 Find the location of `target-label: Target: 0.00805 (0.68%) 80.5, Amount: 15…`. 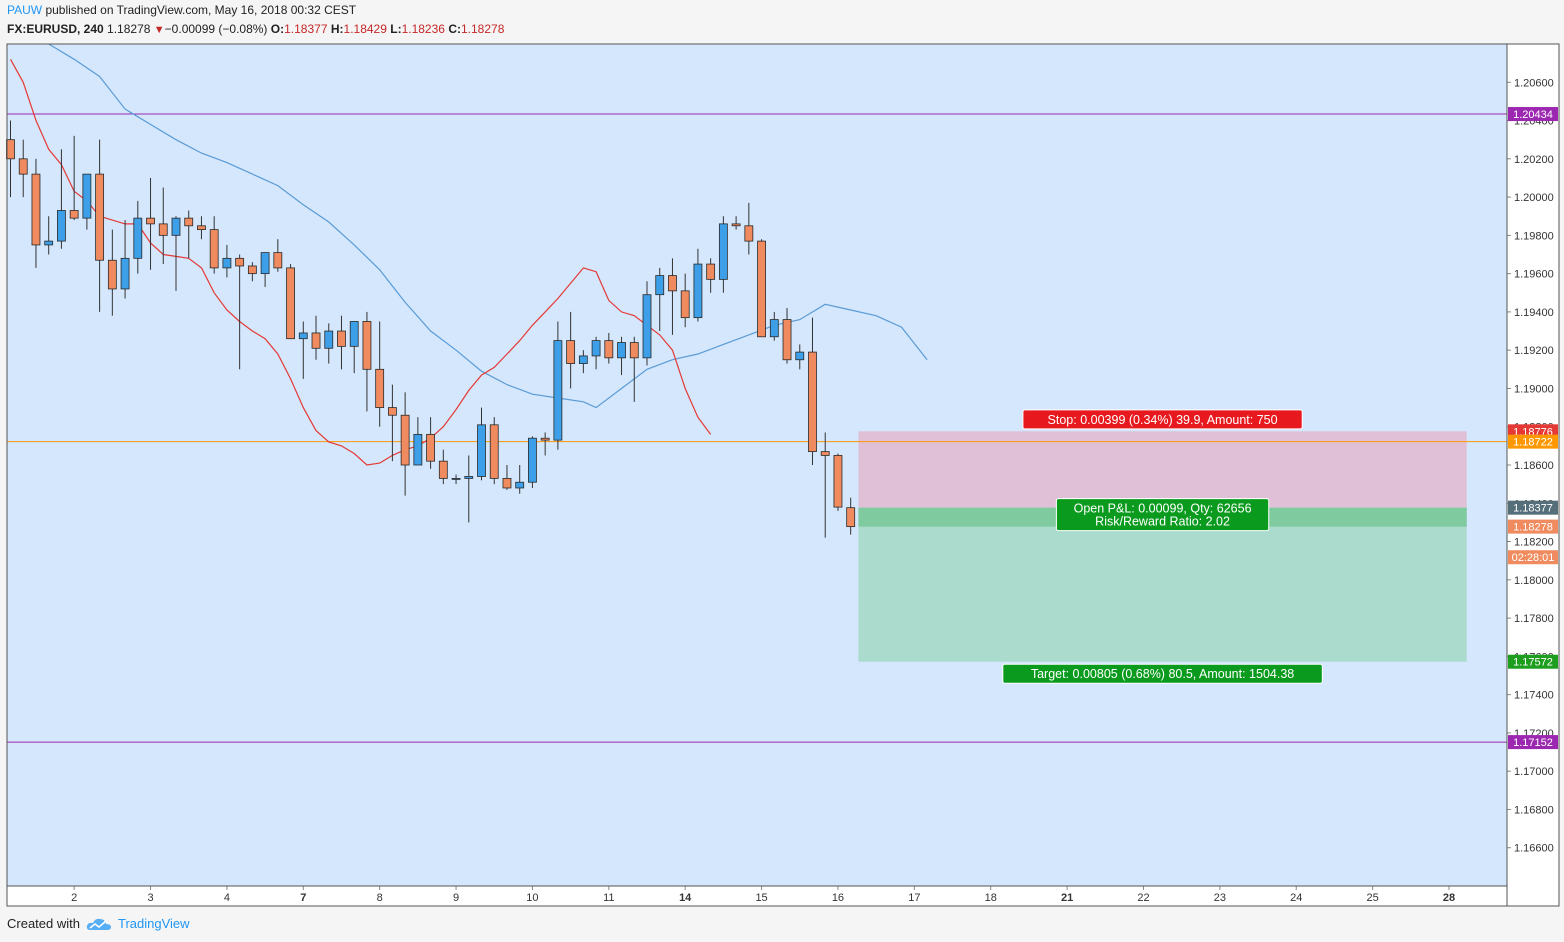

target-label: Target: 0.00805 (0.68%) 80.5, Amount: 15… is located at coordinates (1162, 673).